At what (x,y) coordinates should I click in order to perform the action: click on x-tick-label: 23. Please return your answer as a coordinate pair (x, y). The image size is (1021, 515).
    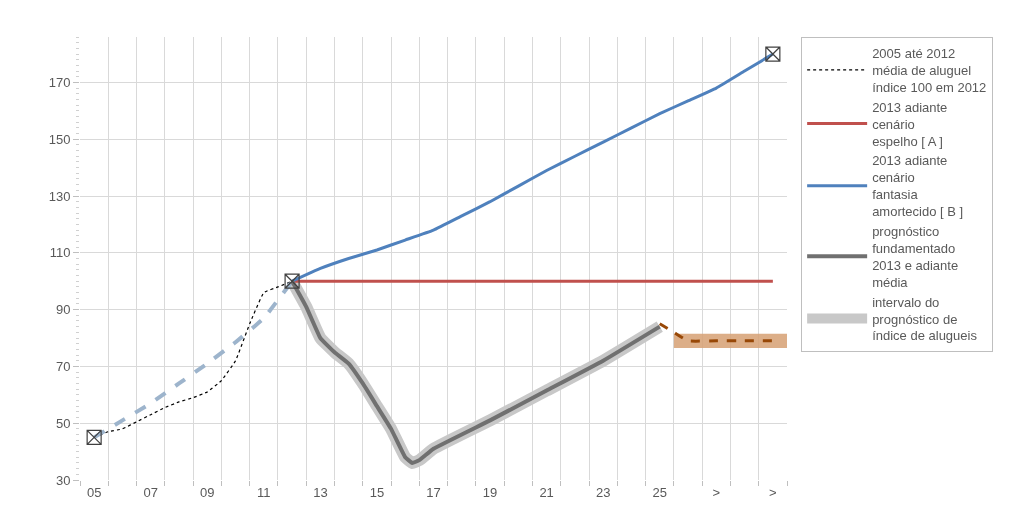
    Looking at the image, I should click on (603, 492).